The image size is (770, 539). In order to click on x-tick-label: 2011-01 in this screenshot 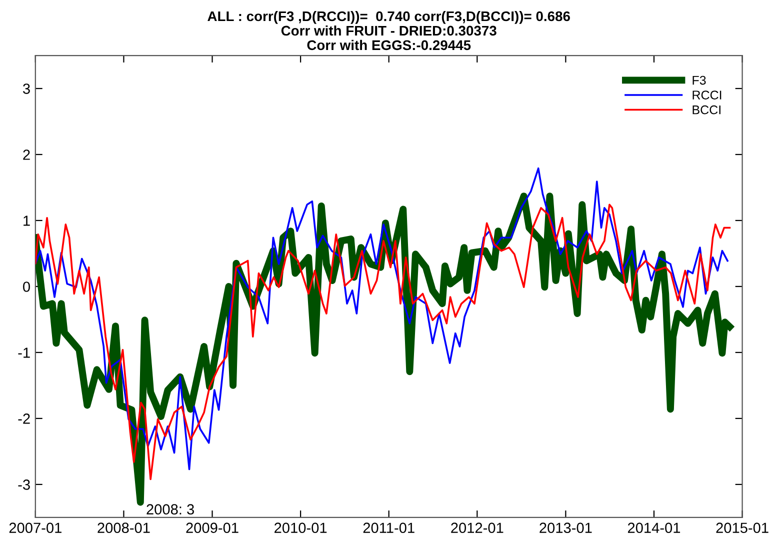, I will do `click(388, 528)`.